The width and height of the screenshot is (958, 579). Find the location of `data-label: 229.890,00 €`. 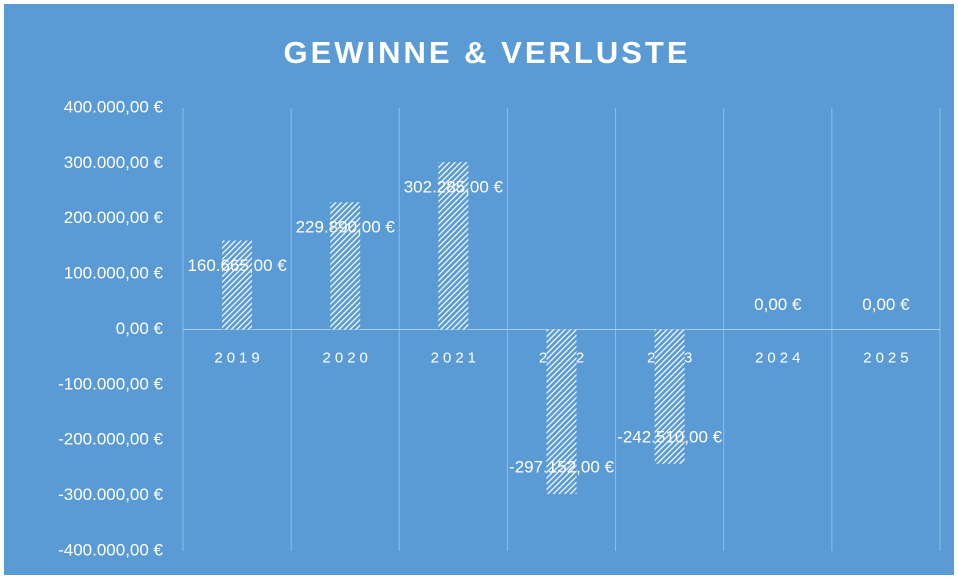

data-label: 229.890,00 € is located at coordinates (346, 227).